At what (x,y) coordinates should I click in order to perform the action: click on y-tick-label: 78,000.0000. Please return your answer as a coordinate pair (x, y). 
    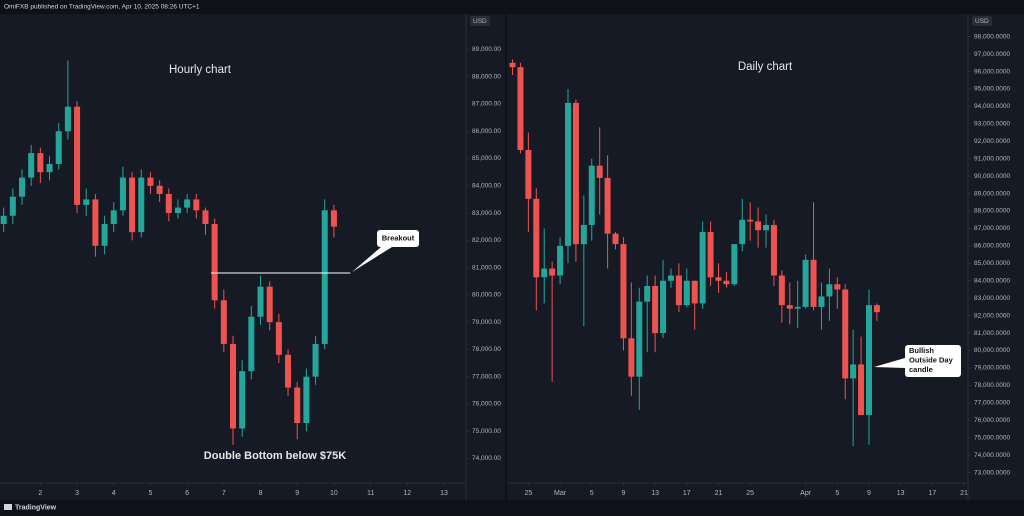
    Looking at the image, I should click on (992, 385).